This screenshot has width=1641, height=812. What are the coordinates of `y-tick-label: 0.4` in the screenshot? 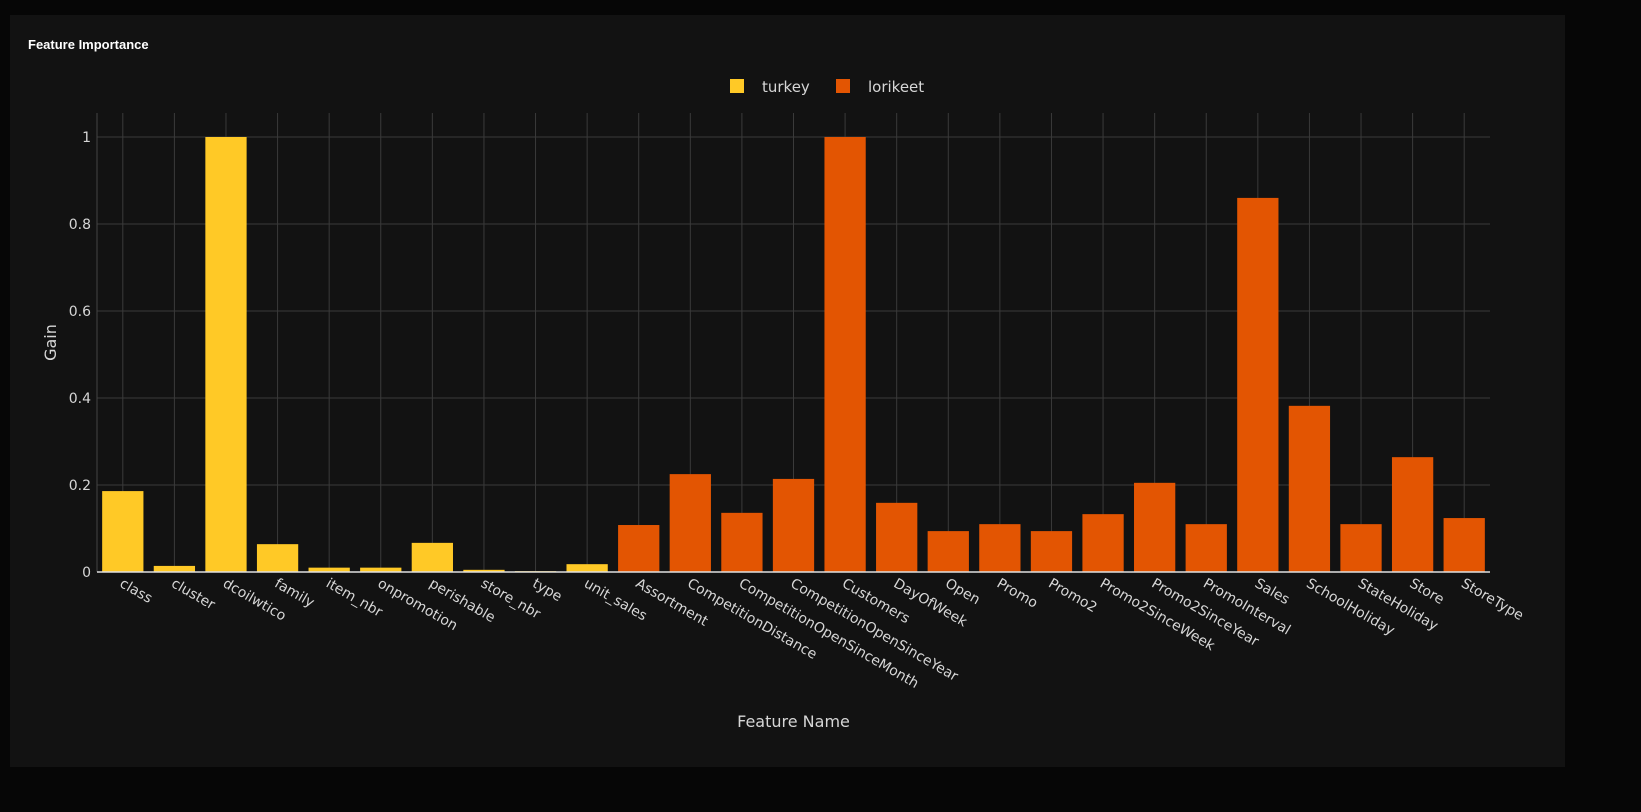 It's located at (80, 399).